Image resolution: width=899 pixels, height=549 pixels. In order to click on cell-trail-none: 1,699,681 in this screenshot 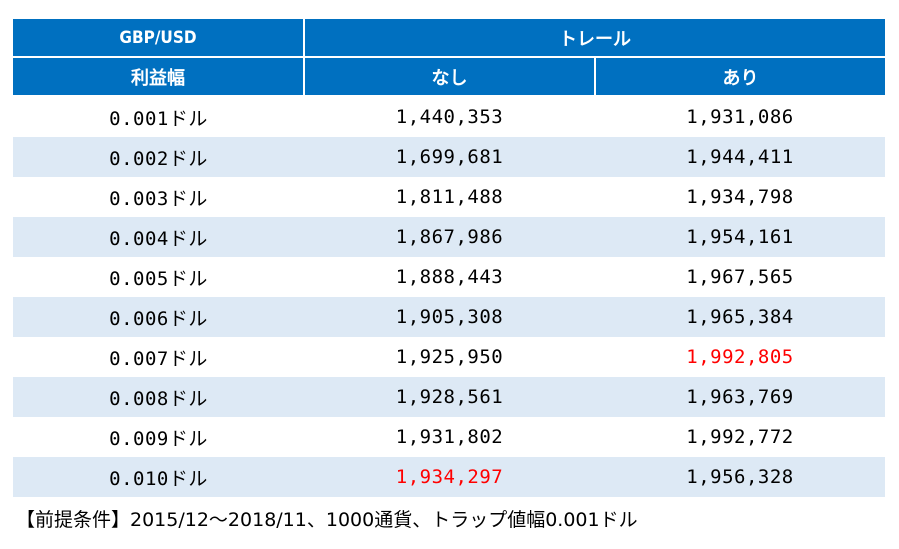, I will do `click(449, 157)`.